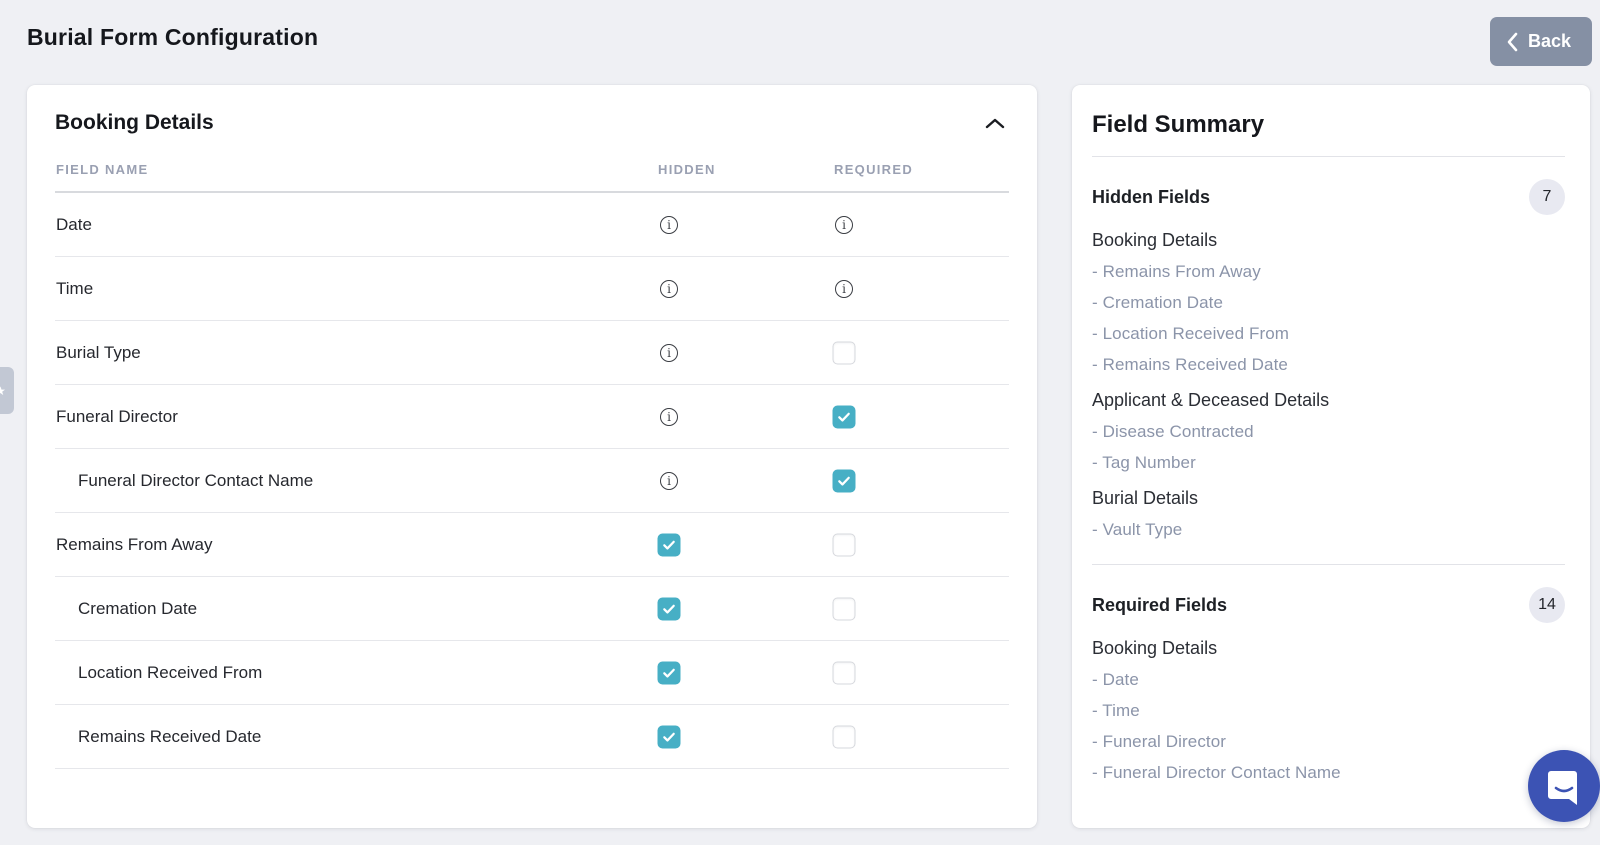  I want to click on summary-field-item: - Funeral Director, so click(1159, 741).